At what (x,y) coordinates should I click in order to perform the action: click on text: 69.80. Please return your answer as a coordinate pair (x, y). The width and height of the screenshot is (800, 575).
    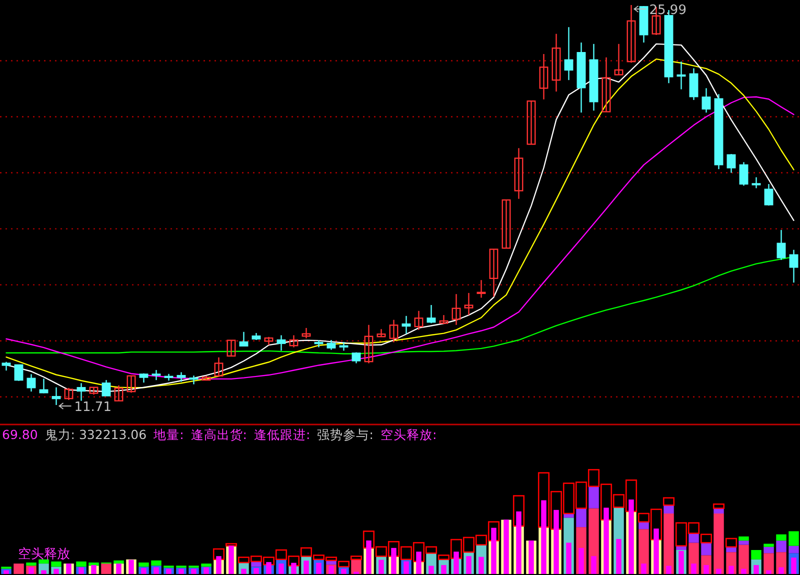
    Looking at the image, I should click on (20, 434).